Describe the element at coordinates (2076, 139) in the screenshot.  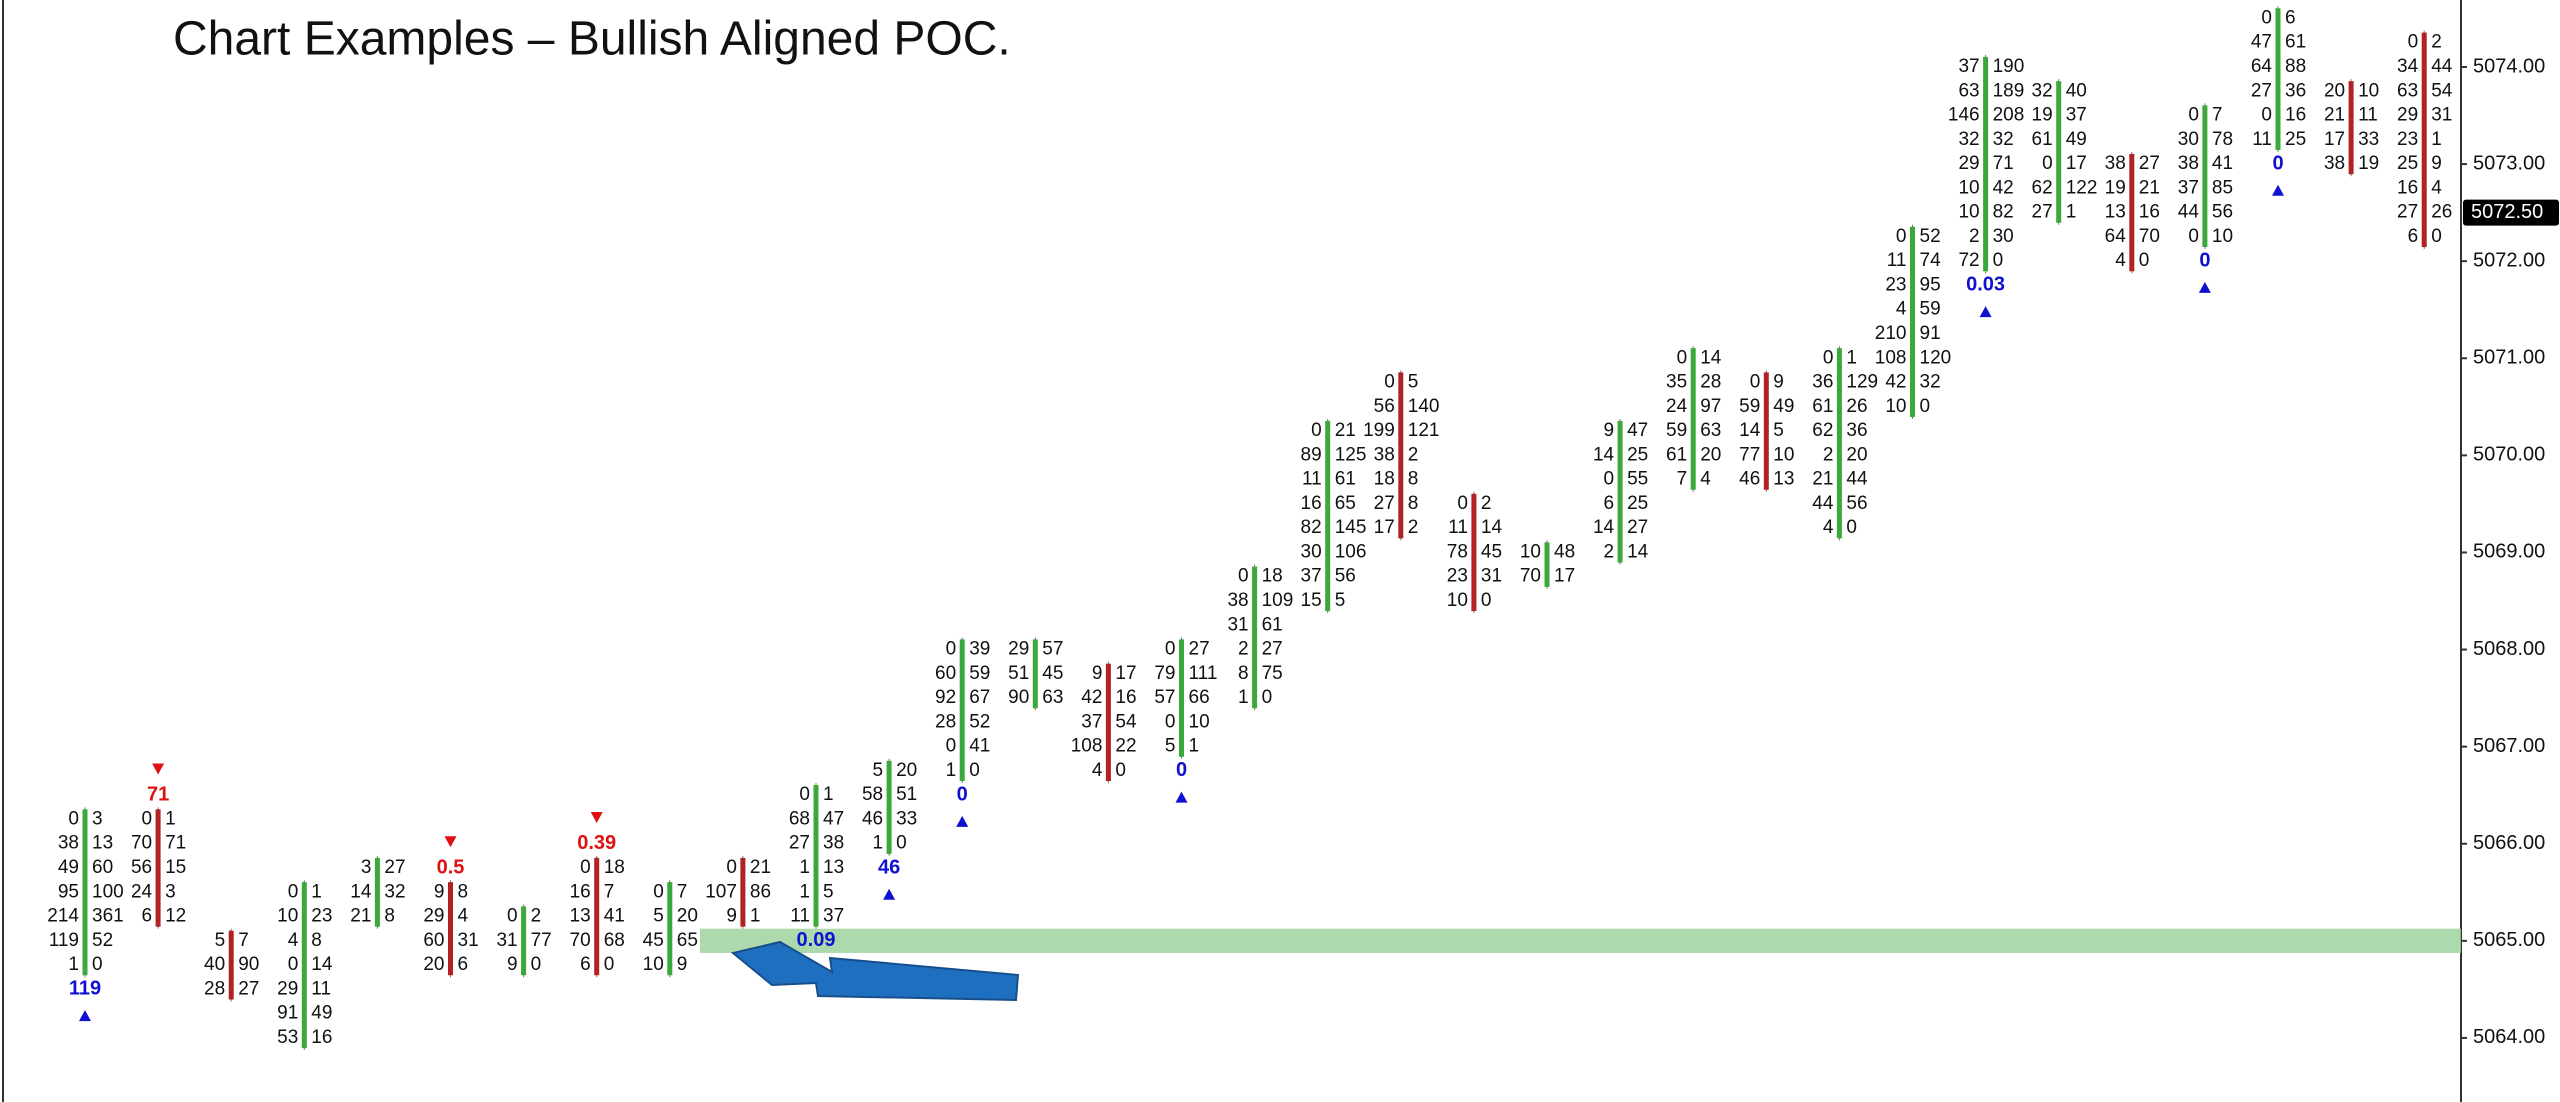
I see `ask-volume: 49` at that location.